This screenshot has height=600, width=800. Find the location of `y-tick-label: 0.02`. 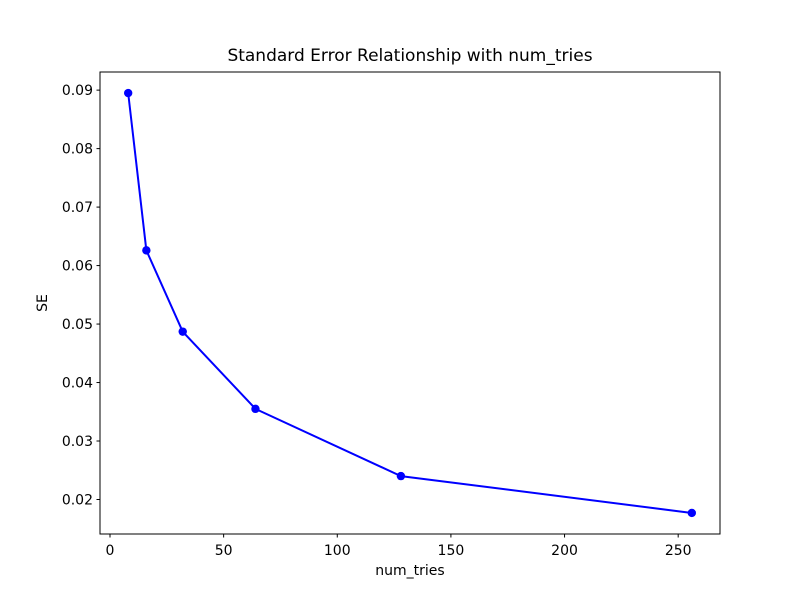

y-tick-label: 0.02 is located at coordinates (77, 500).